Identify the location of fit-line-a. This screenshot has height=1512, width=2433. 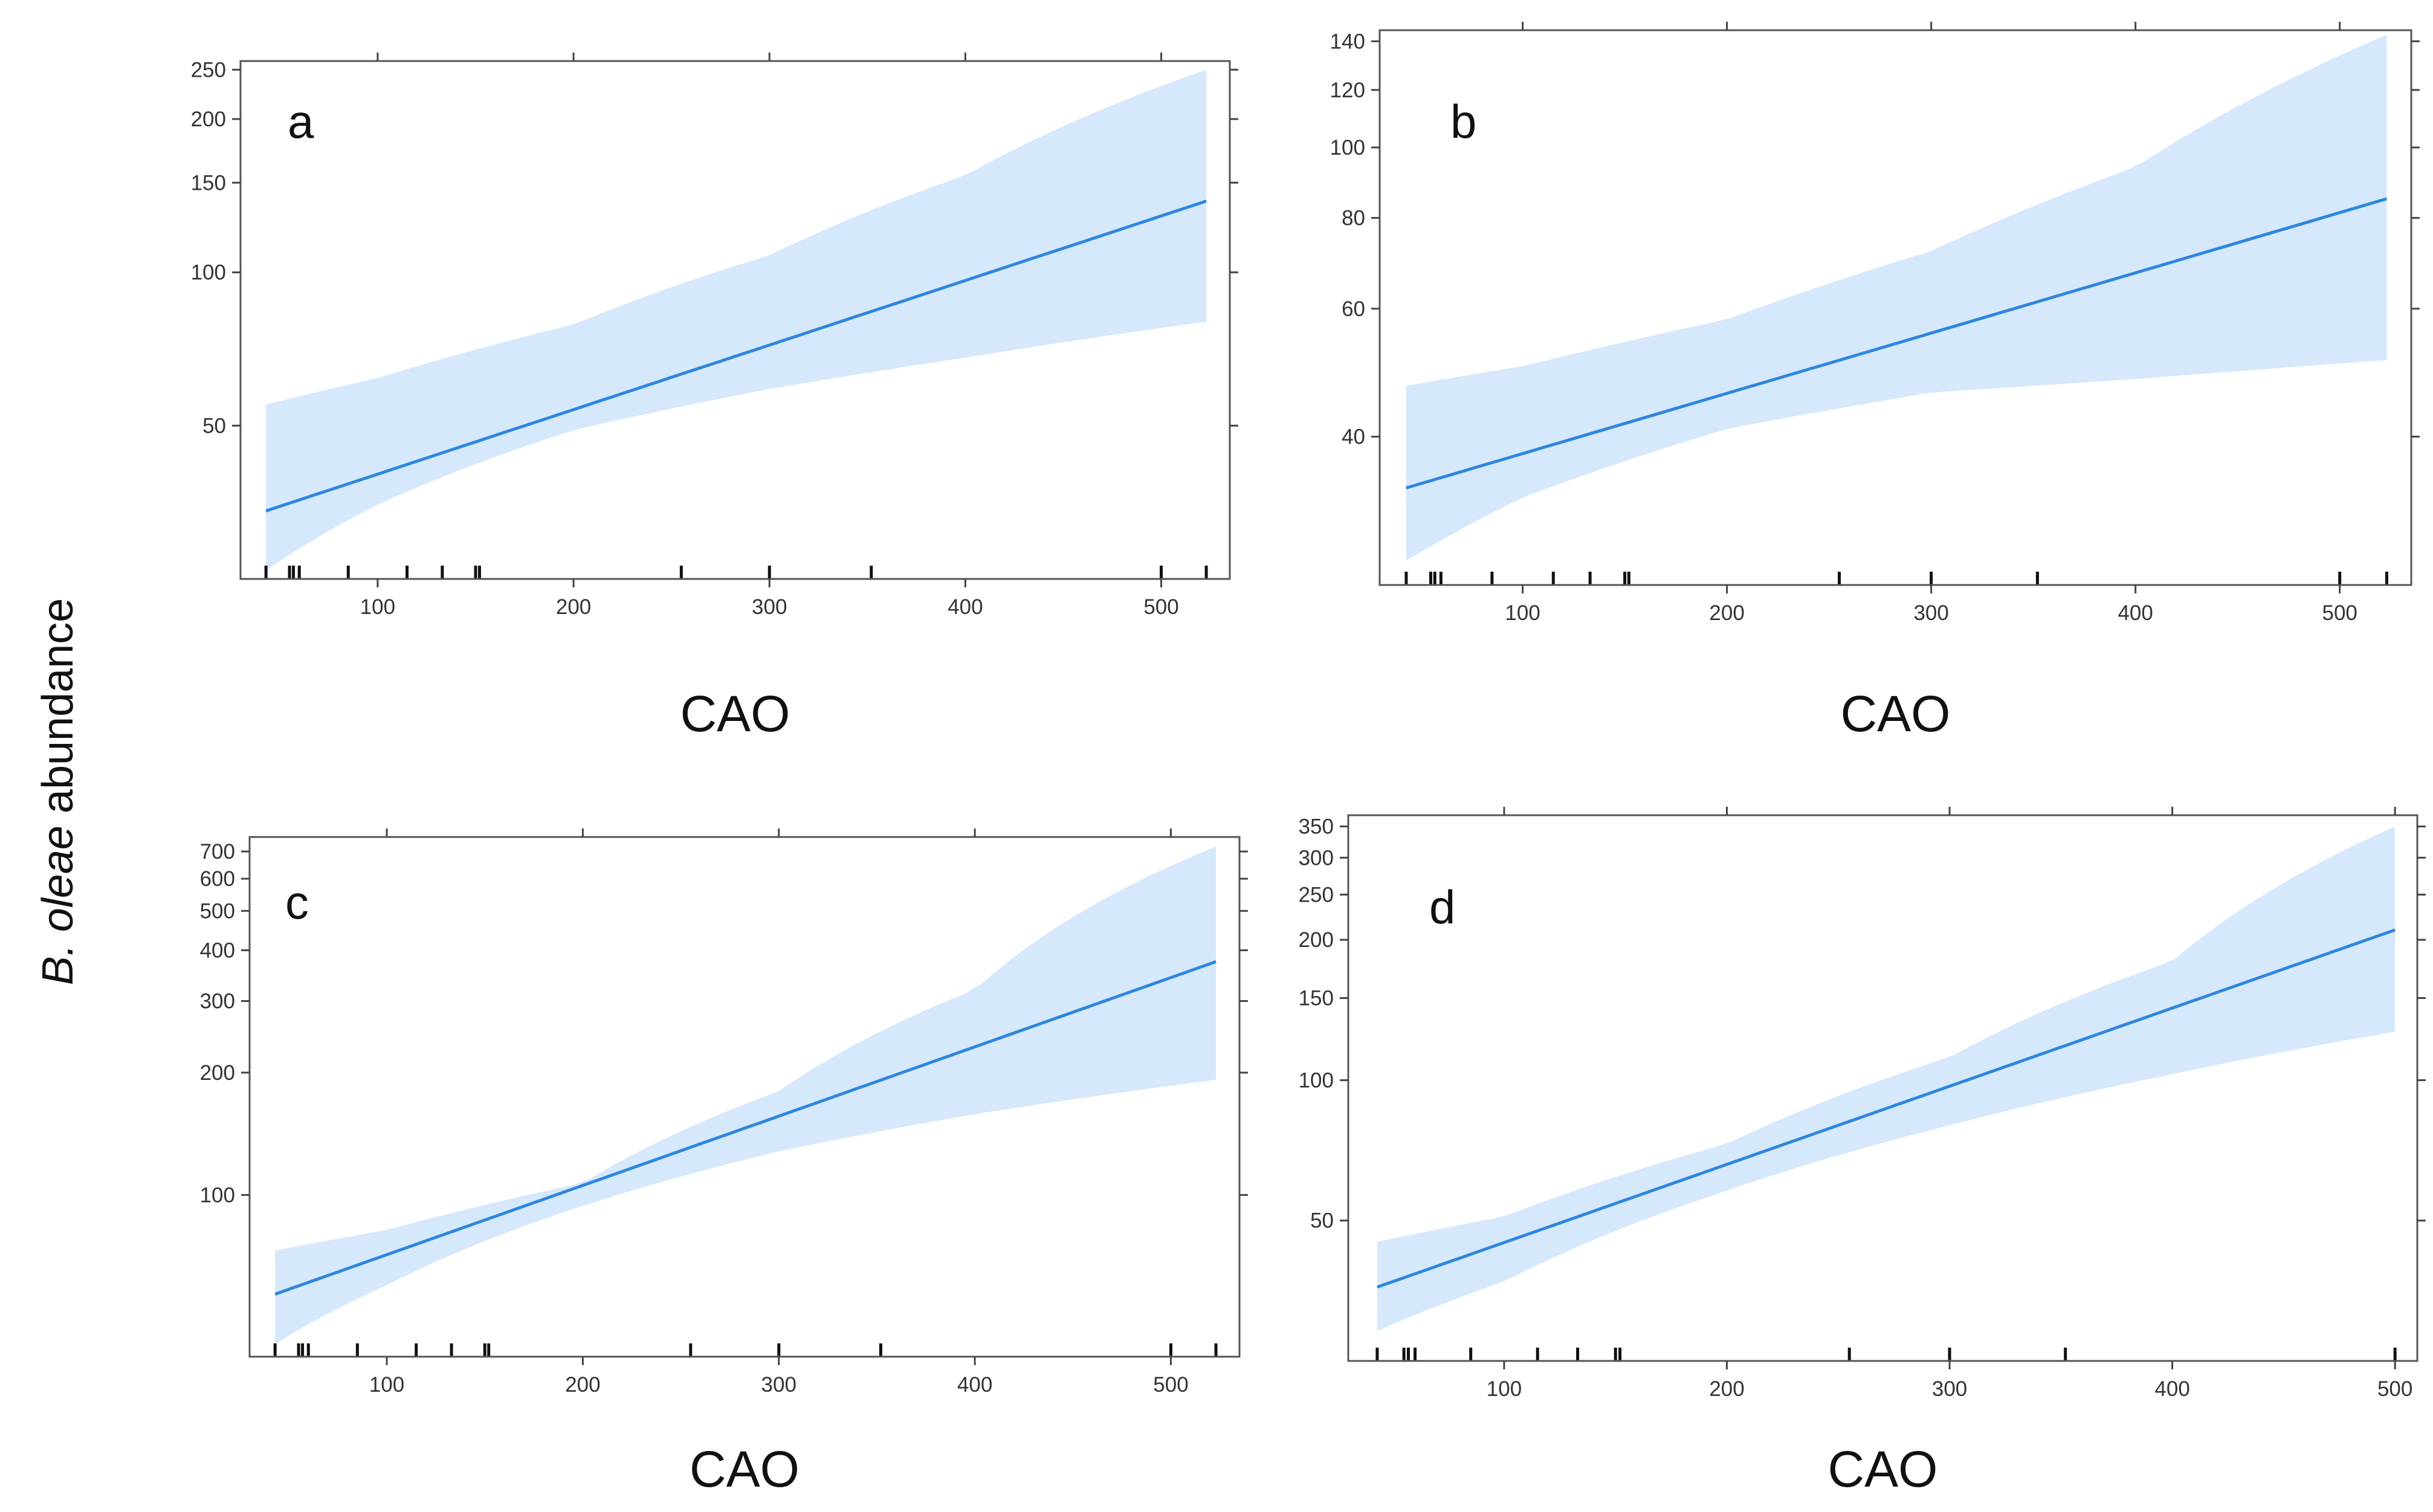
(736, 355).